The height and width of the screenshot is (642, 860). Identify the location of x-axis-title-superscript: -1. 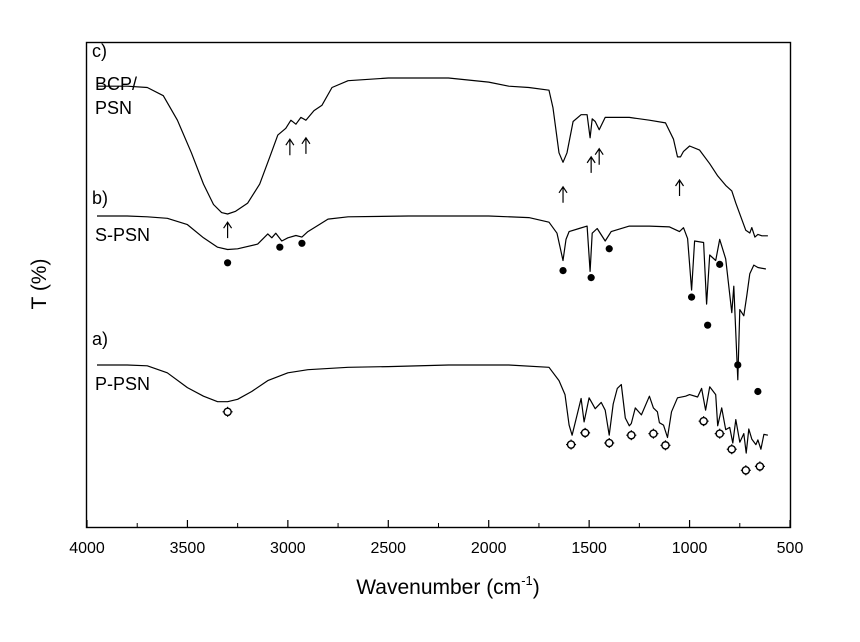
(527, 580).